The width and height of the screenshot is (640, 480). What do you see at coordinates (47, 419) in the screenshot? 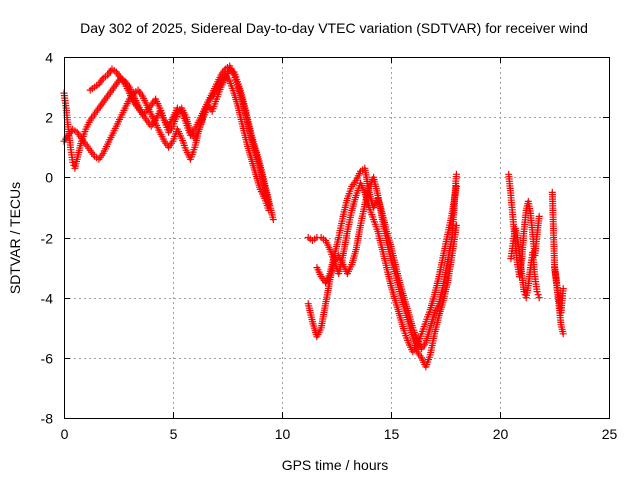
I see `y-tick-label: -8` at bounding box center [47, 419].